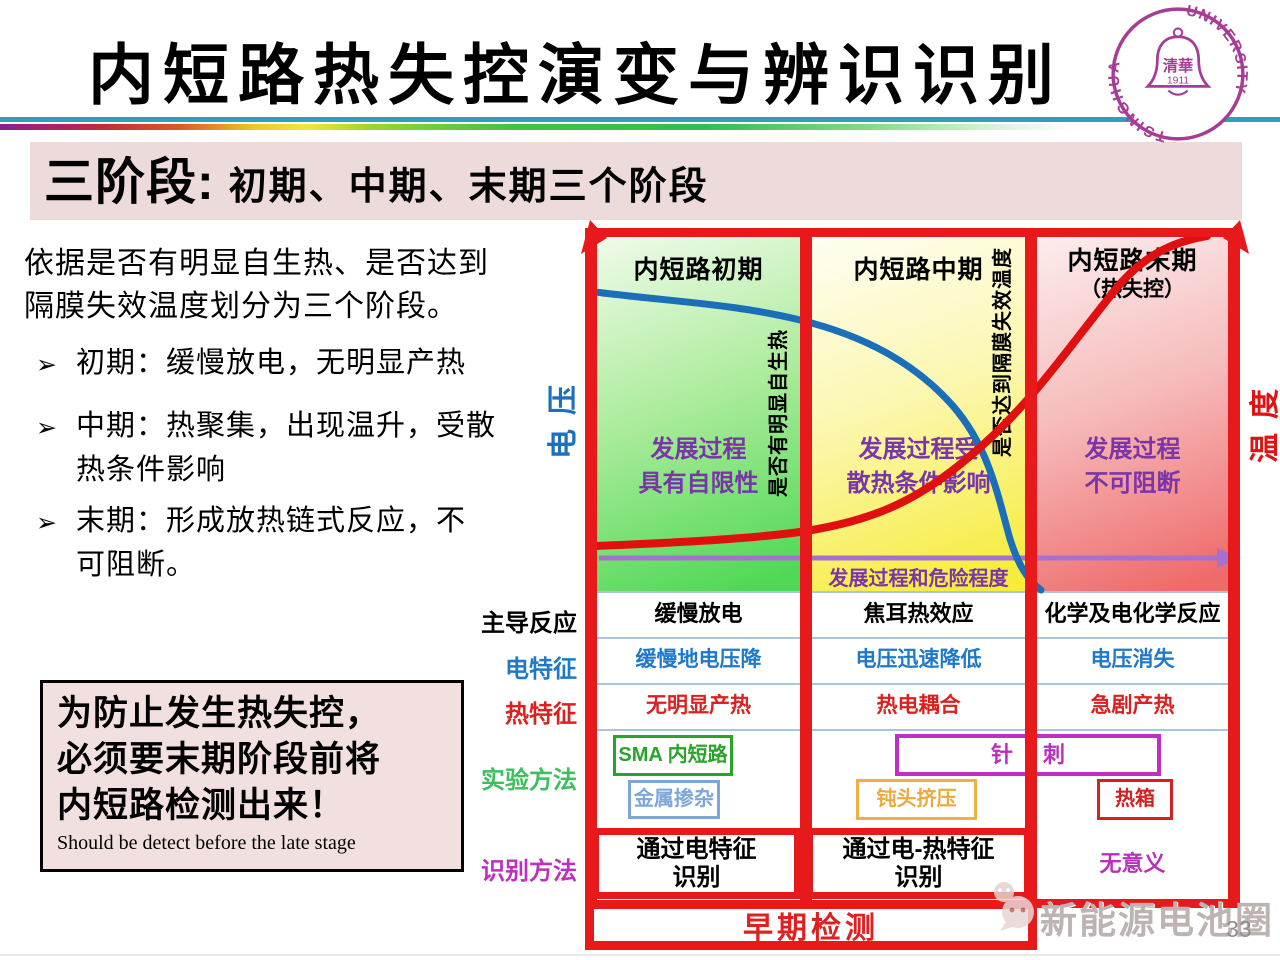  I want to click on cell-reaction-late: 化学及电化学反应, so click(1132, 613).